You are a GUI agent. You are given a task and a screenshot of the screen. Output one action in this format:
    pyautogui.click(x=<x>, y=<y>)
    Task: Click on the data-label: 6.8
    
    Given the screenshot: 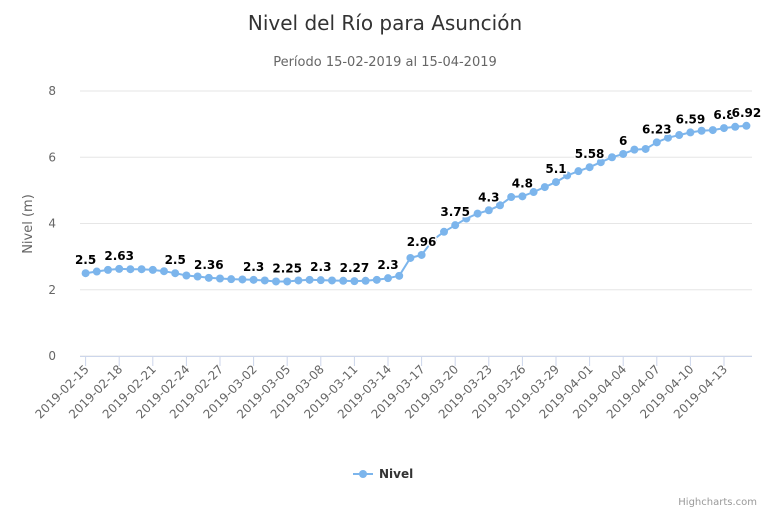 What is the action you would take?
    pyautogui.click(x=723, y=115)
    